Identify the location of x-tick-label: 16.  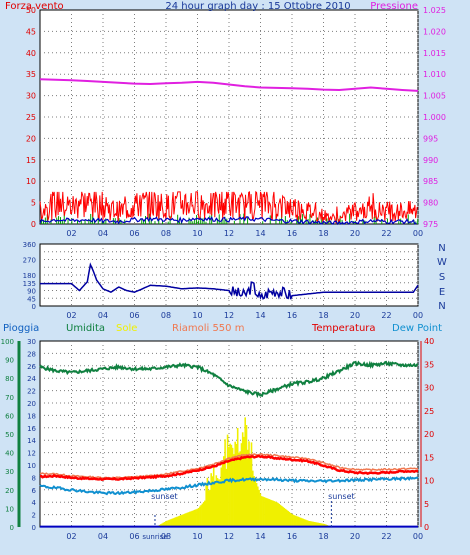
(292, 315).